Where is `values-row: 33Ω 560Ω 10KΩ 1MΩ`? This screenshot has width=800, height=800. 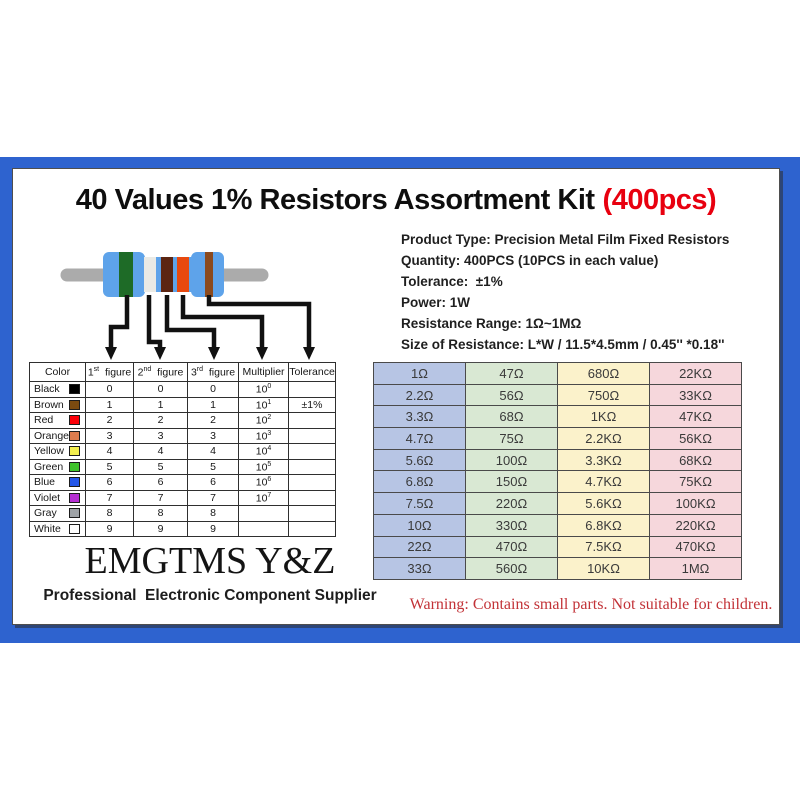 values-row: 33Ω 560Ω 10KΩ 1MΩ is located at coordinates (557, 568).